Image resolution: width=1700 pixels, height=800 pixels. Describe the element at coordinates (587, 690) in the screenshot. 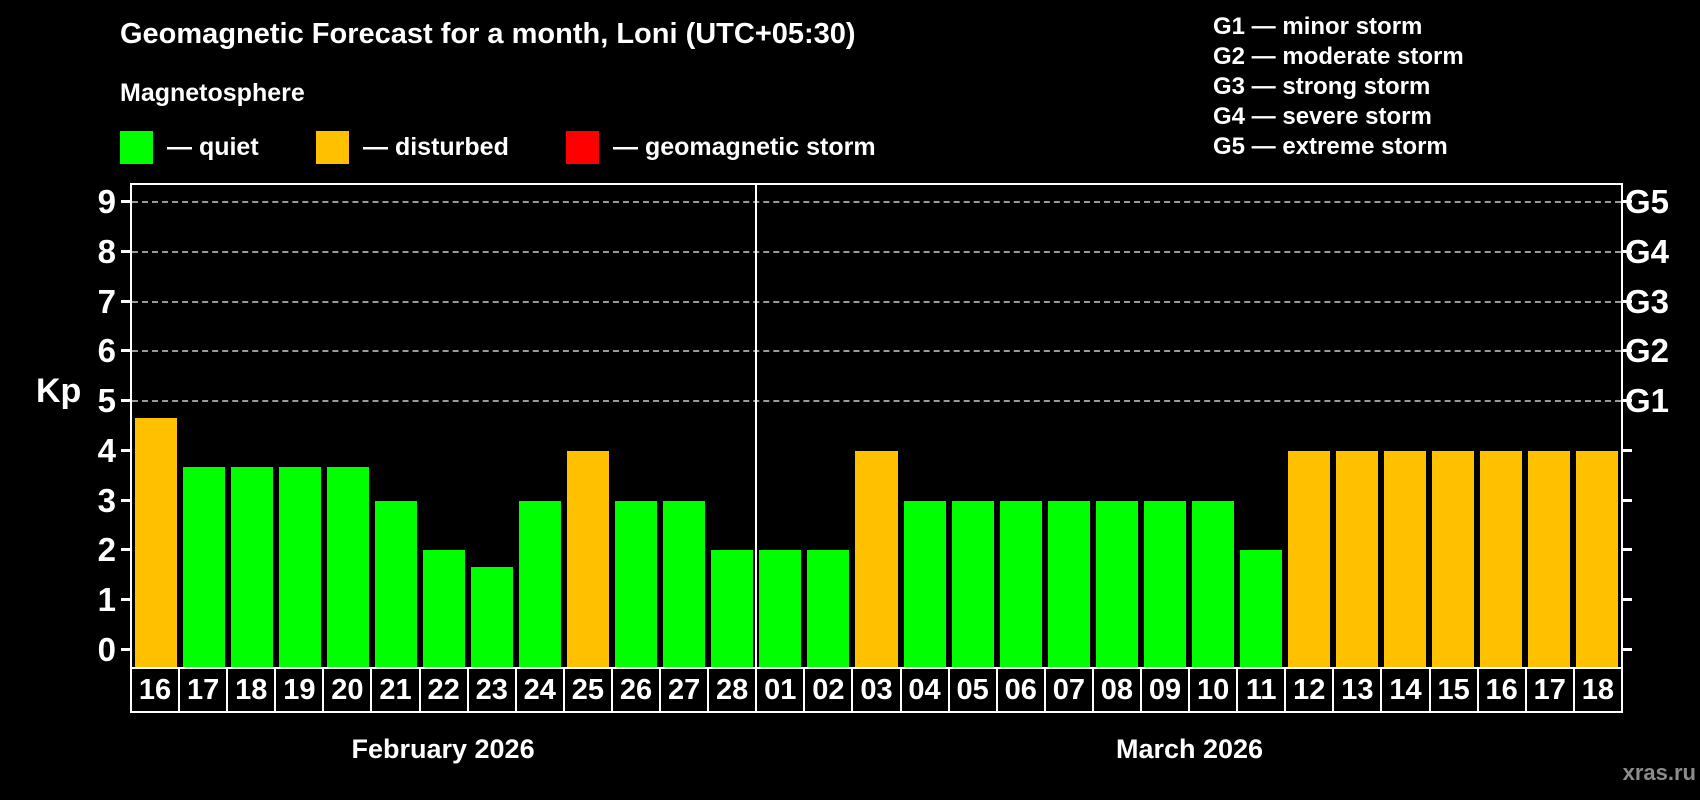

I see `day-label-cell-25: 25` at that location.